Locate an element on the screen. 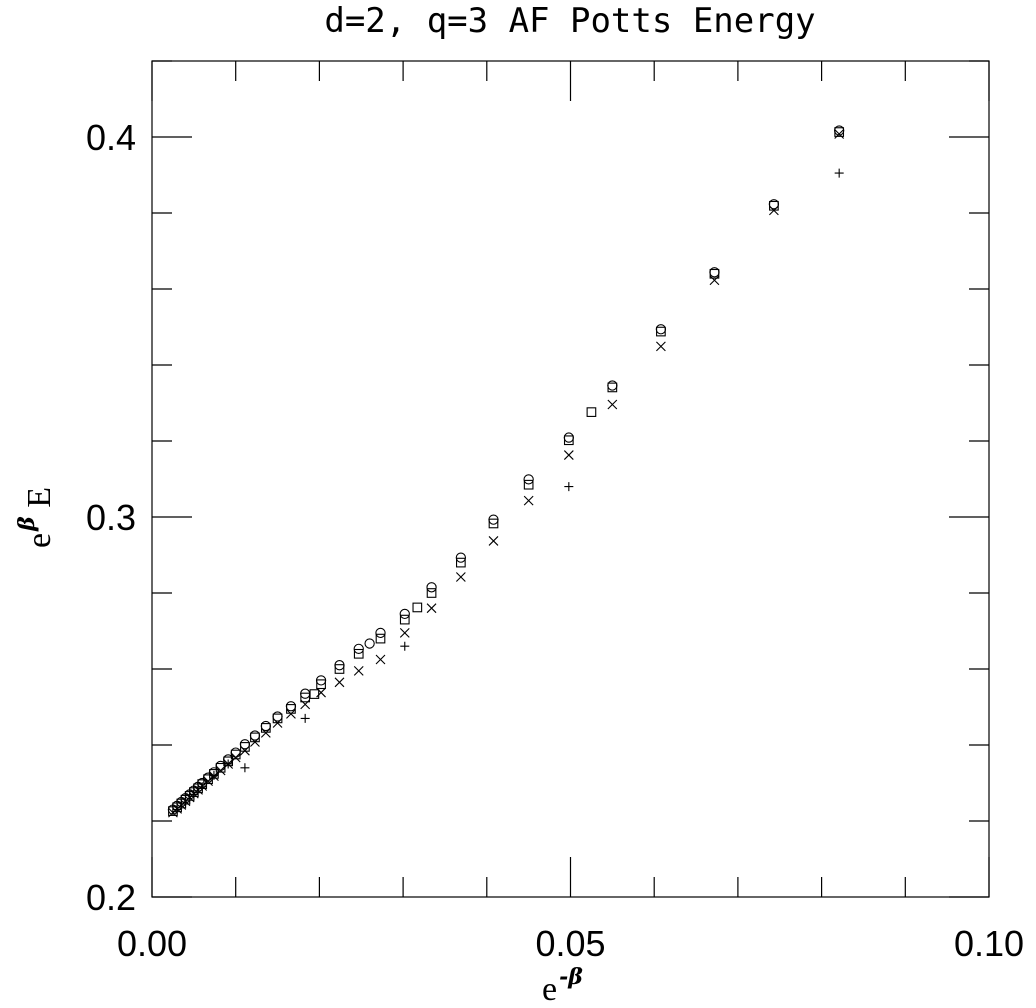  x-tick-label: 0.10 is located at coordinates (989, 943).